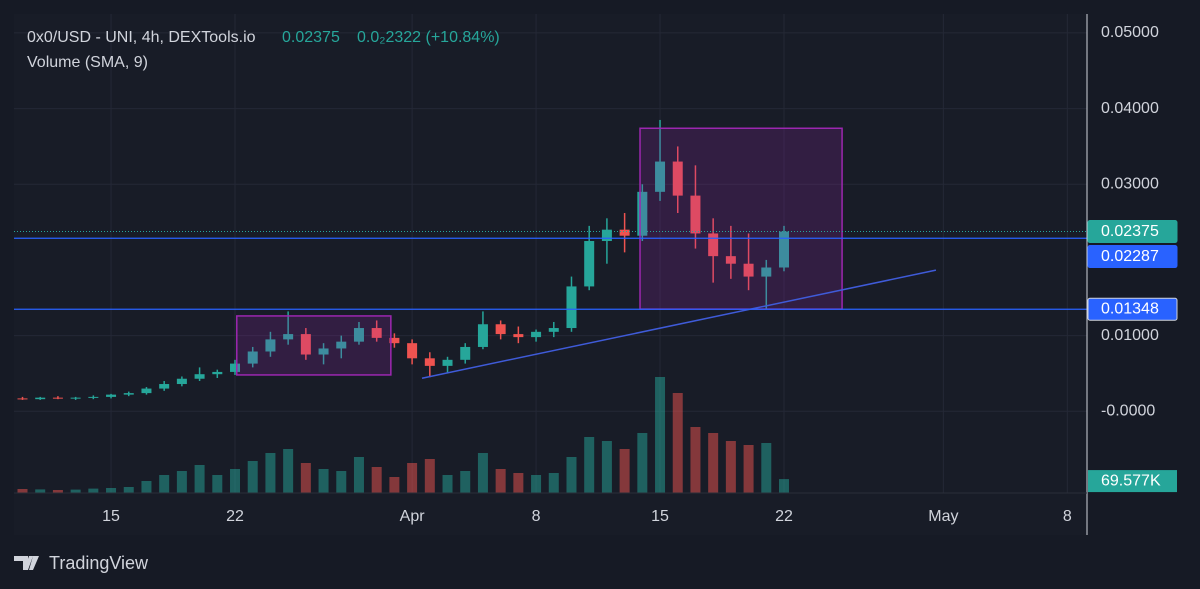  Describe the element at coordinates (141, 37) in the screenshot. I see `chart-title: 0x0/USD - UNI, 4h, DEXTools.io` at that location.